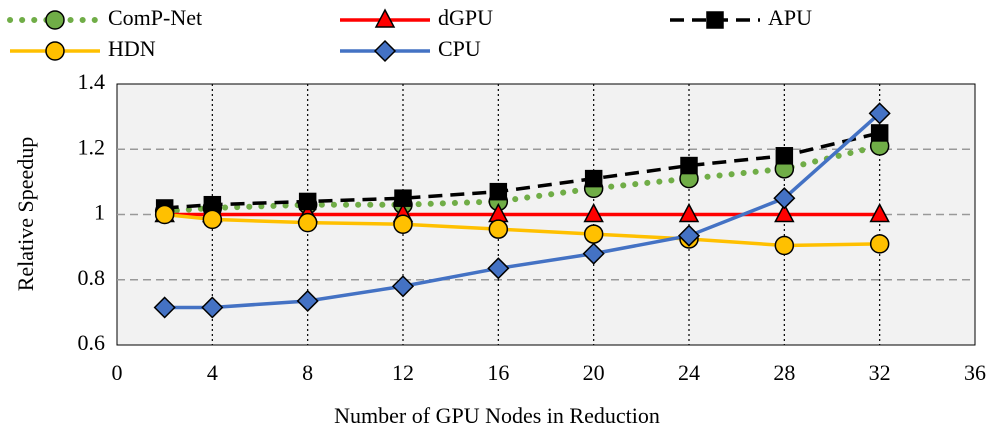  What do you see at coordinates (790, 17) in the screenshot?
I see `legend-label: APU` at bounding box center [790, 17].